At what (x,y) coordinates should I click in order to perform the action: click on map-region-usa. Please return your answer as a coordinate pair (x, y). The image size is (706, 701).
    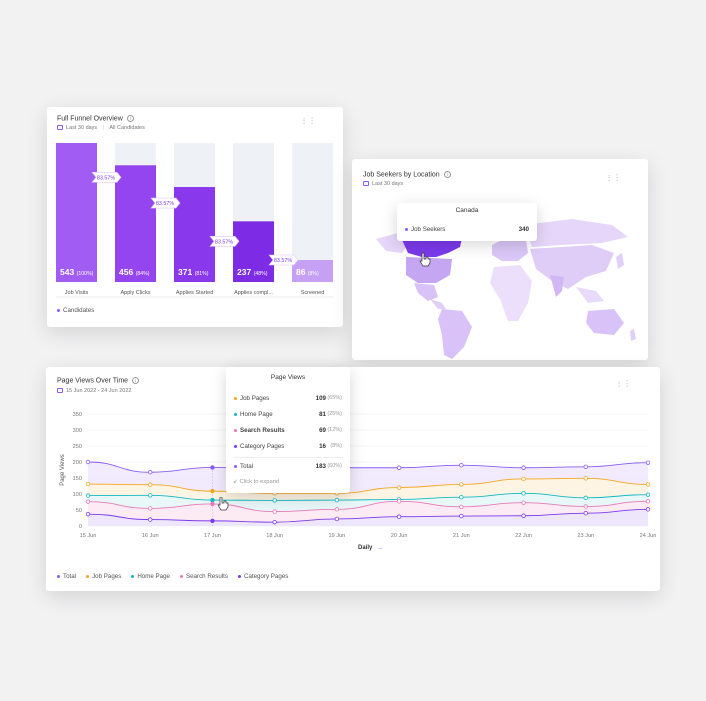
    Looking at the image, I should click on (429, 270).